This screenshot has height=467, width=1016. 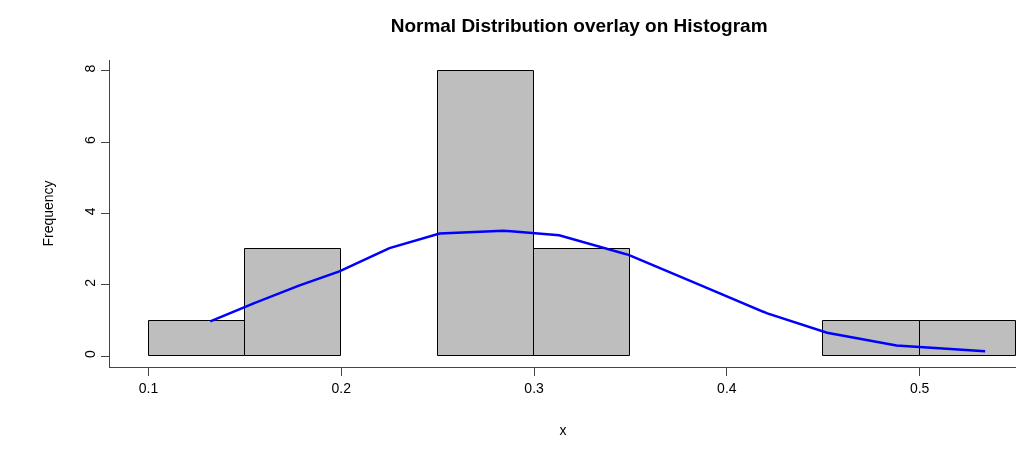 I want to click on y-tick-label: 0, so click(x=90, y=354).